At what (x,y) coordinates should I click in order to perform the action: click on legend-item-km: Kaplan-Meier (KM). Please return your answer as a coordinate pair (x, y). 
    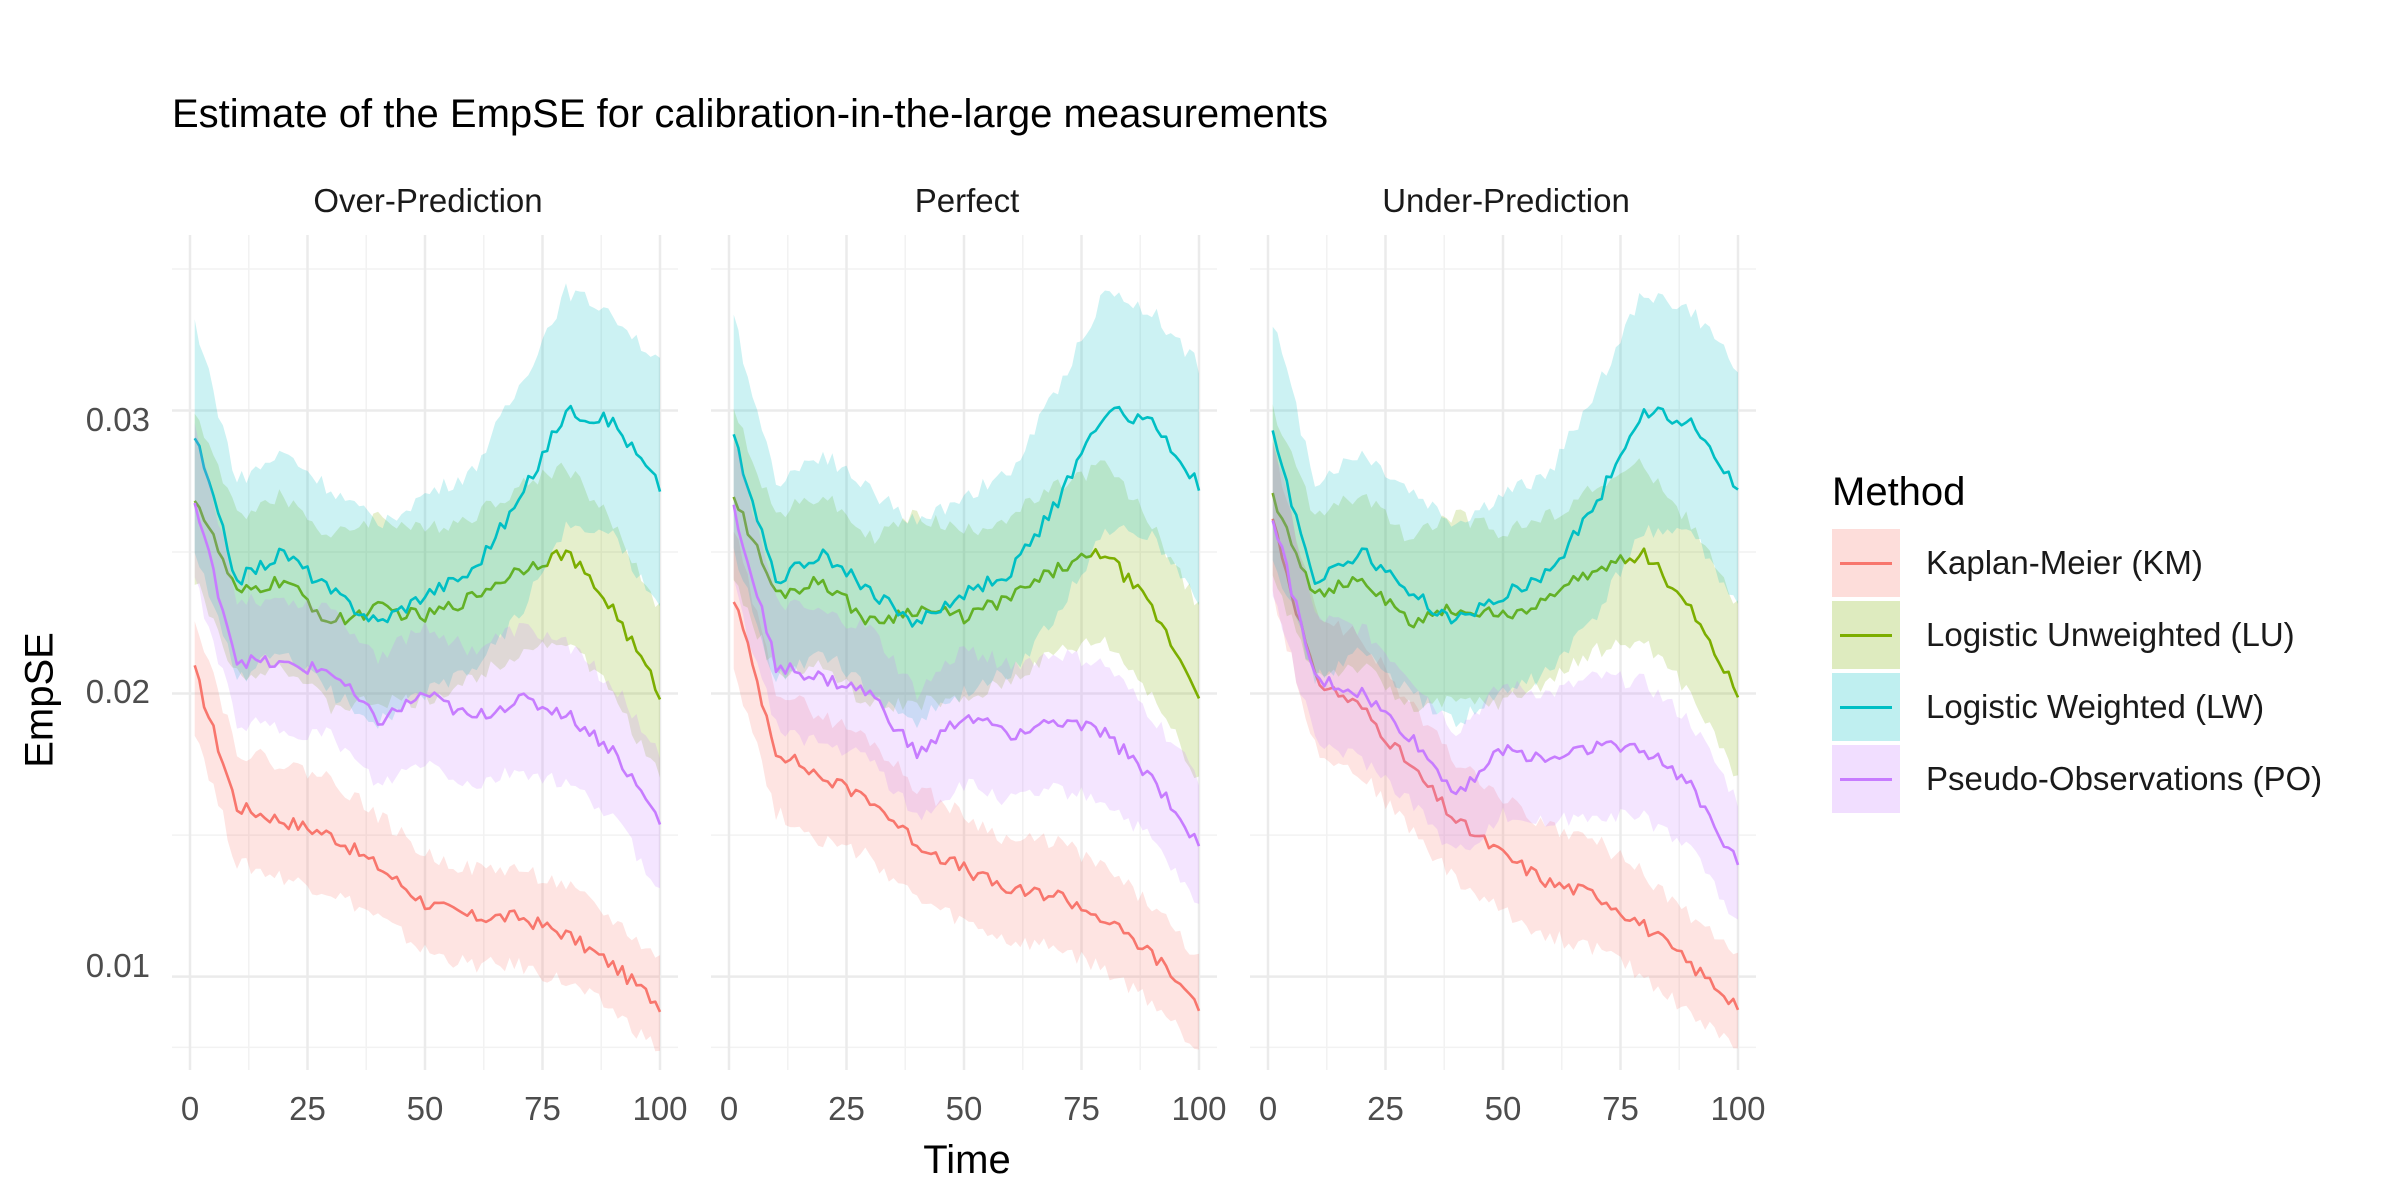
    Looking at the image, I should click on (2077, 563).